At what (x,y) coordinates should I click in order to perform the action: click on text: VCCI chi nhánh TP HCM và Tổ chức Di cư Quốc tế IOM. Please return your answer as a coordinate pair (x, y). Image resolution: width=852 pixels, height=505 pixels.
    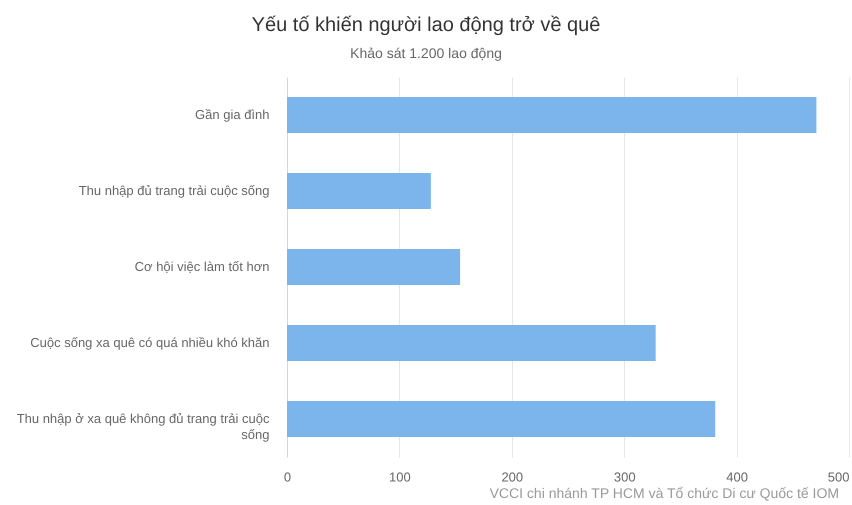
    Looking at the image, I should click on (664, 493).